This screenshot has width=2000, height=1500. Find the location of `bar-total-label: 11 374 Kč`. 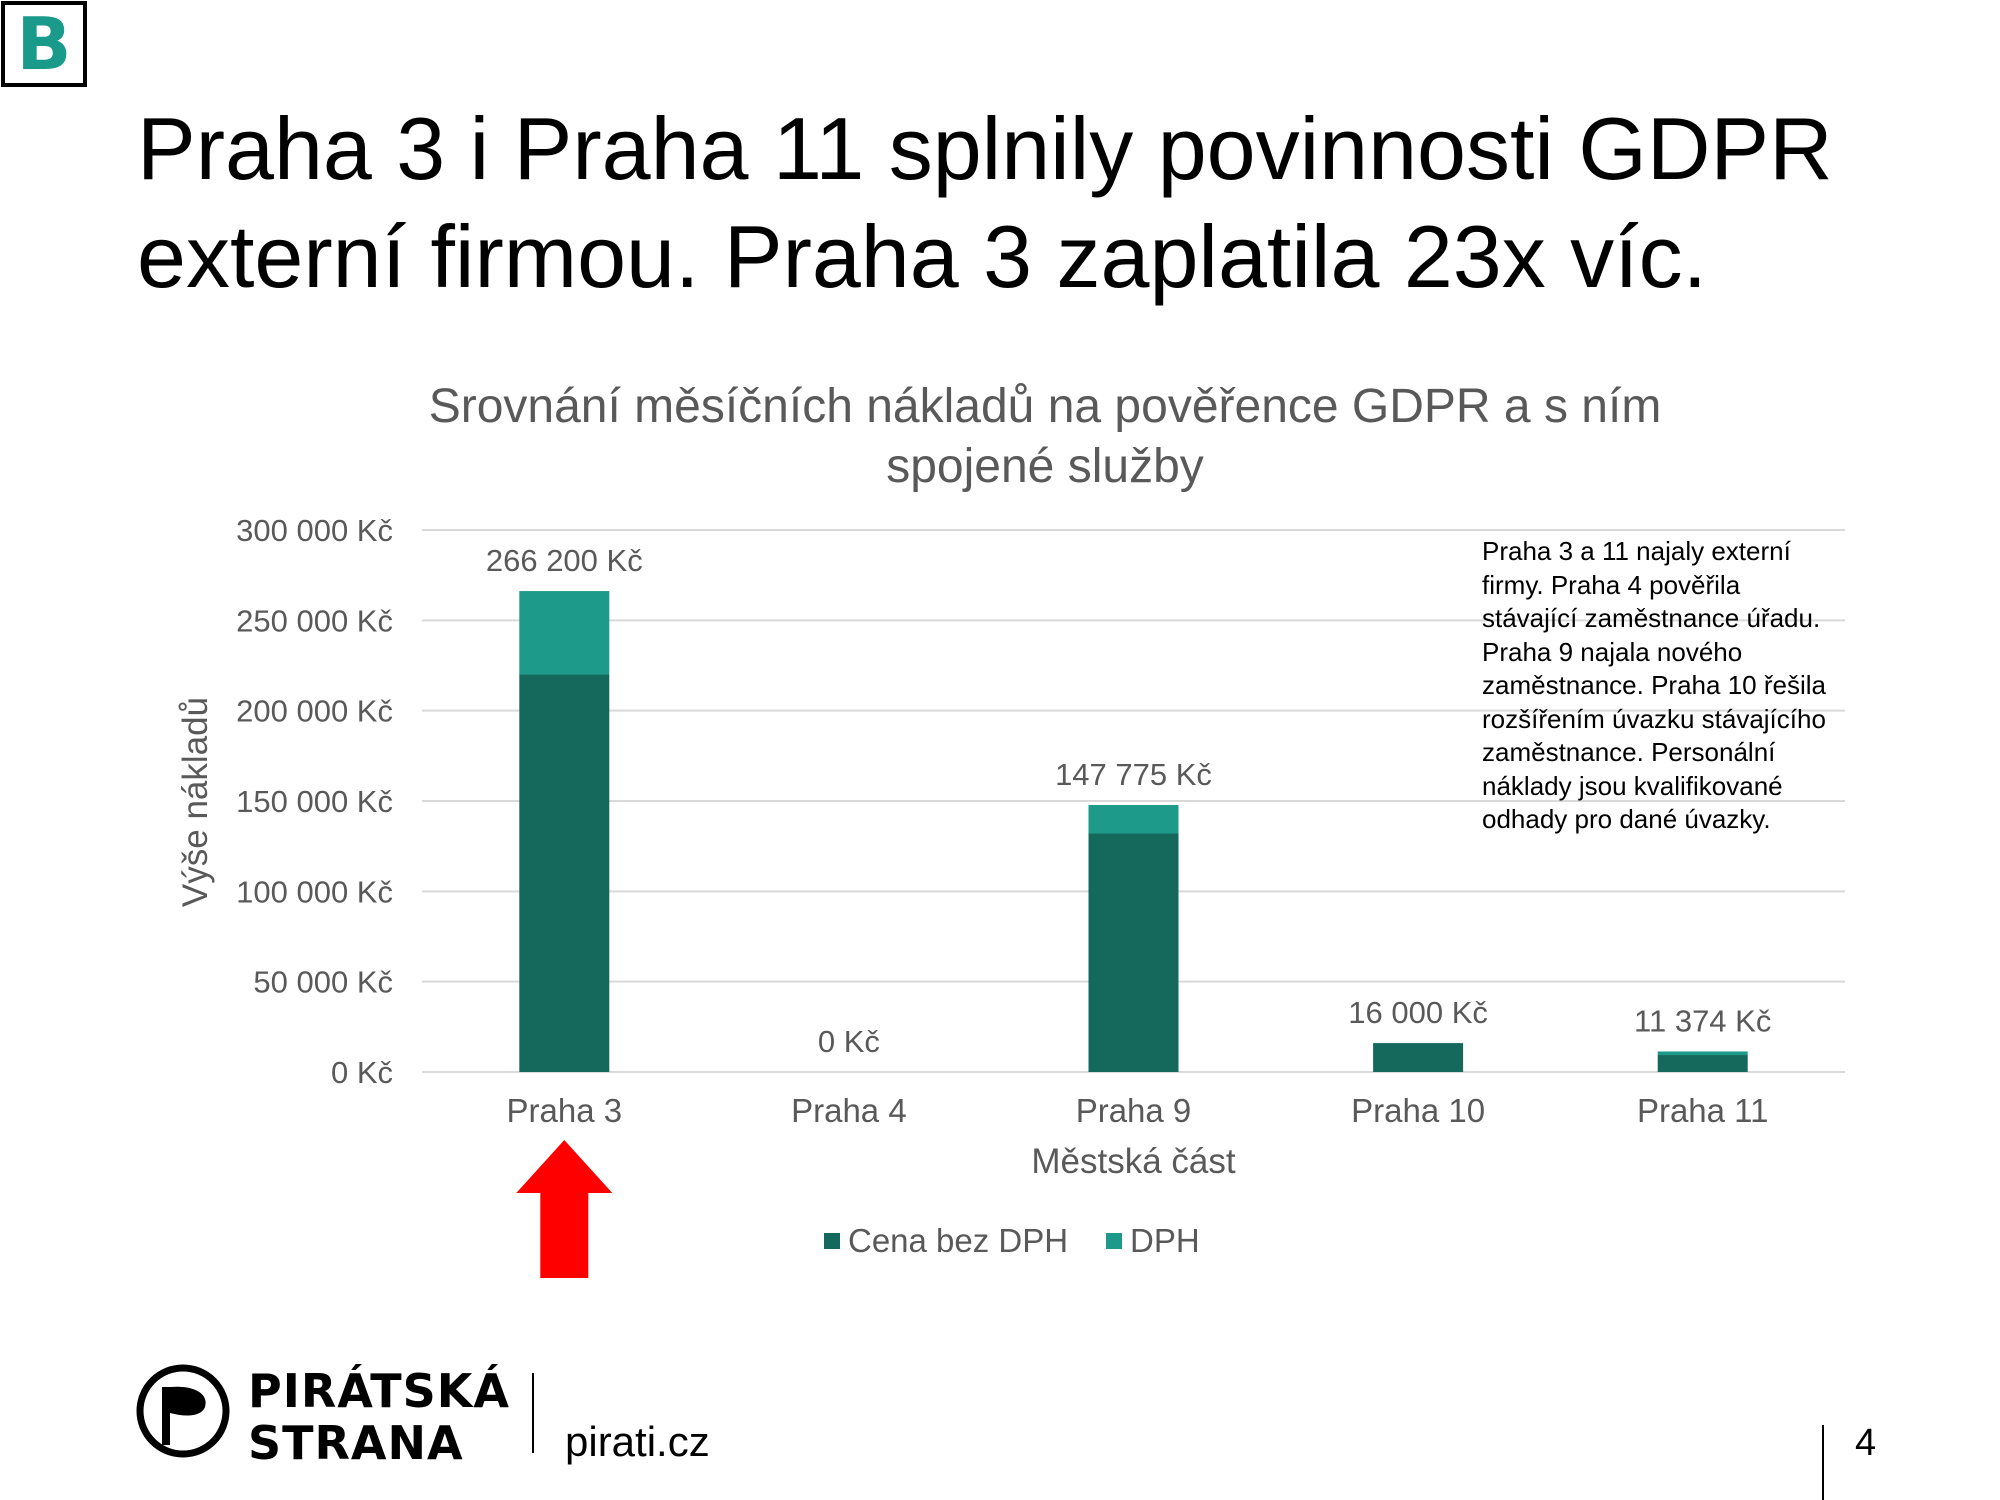

bar-total-label: 11 374 Kč is located at coordinates (1702, 1020).